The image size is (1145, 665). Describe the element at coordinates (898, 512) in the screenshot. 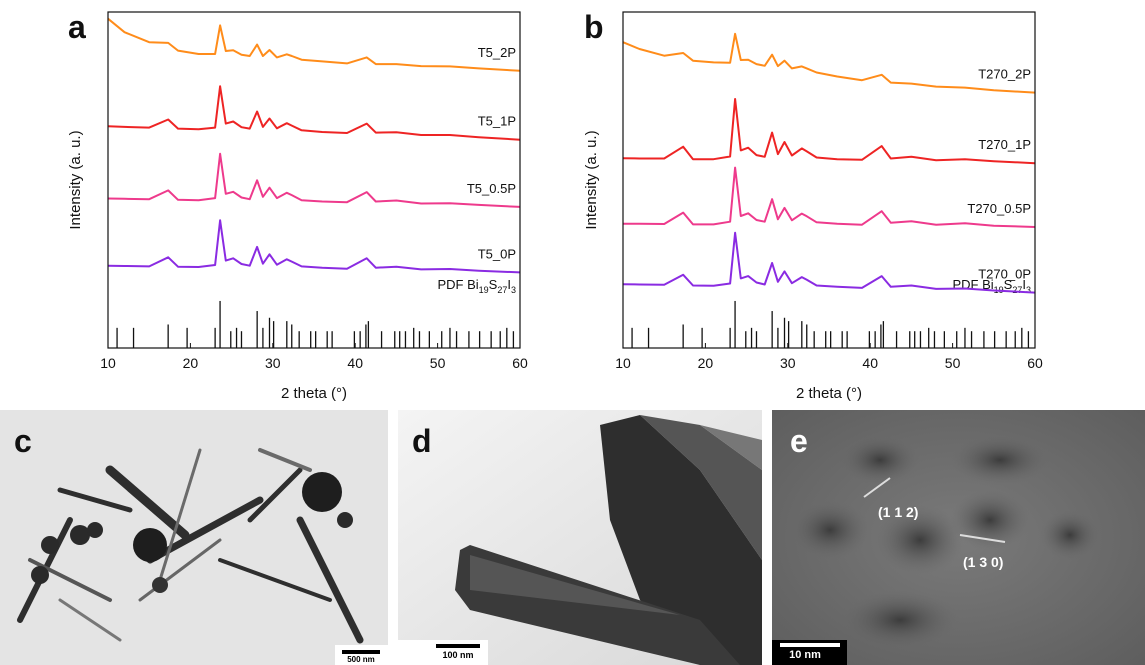

I see `lattice-annotation: (1 1 2)` at that location.